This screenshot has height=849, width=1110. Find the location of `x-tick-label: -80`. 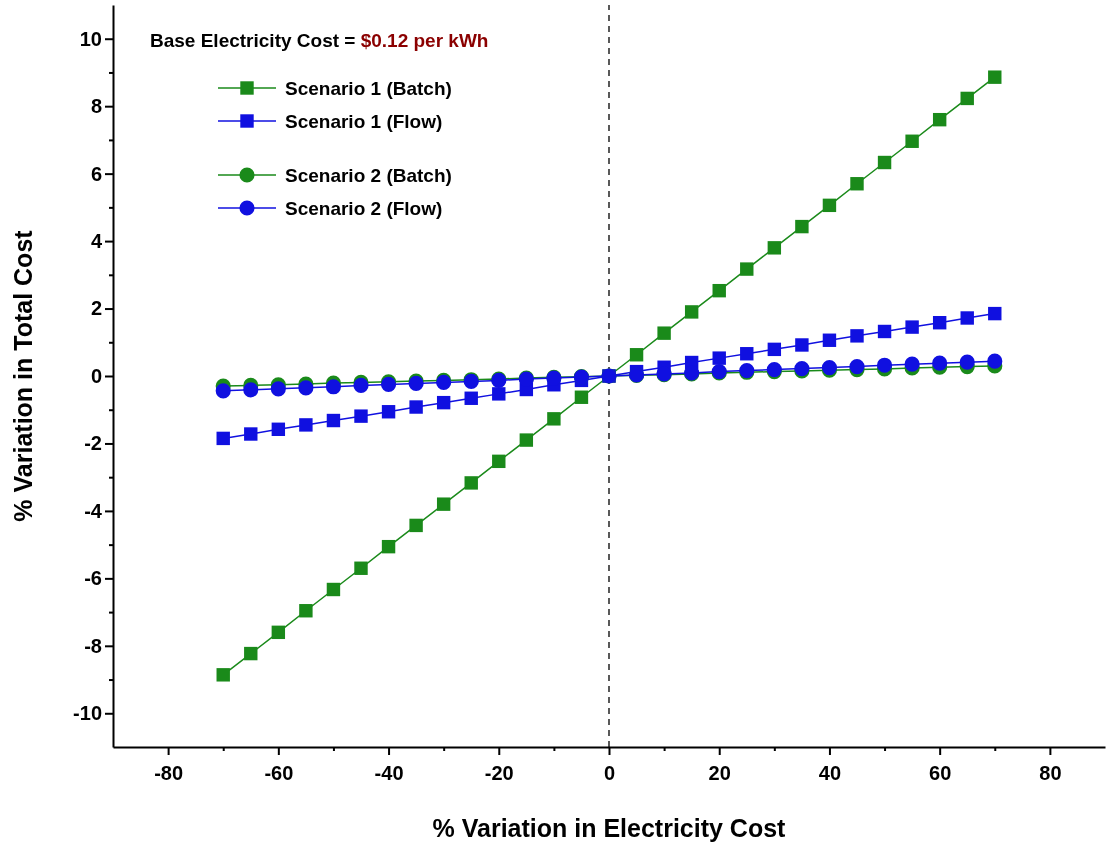

x-tick-label: -80 is located at coordinates (169, 773).